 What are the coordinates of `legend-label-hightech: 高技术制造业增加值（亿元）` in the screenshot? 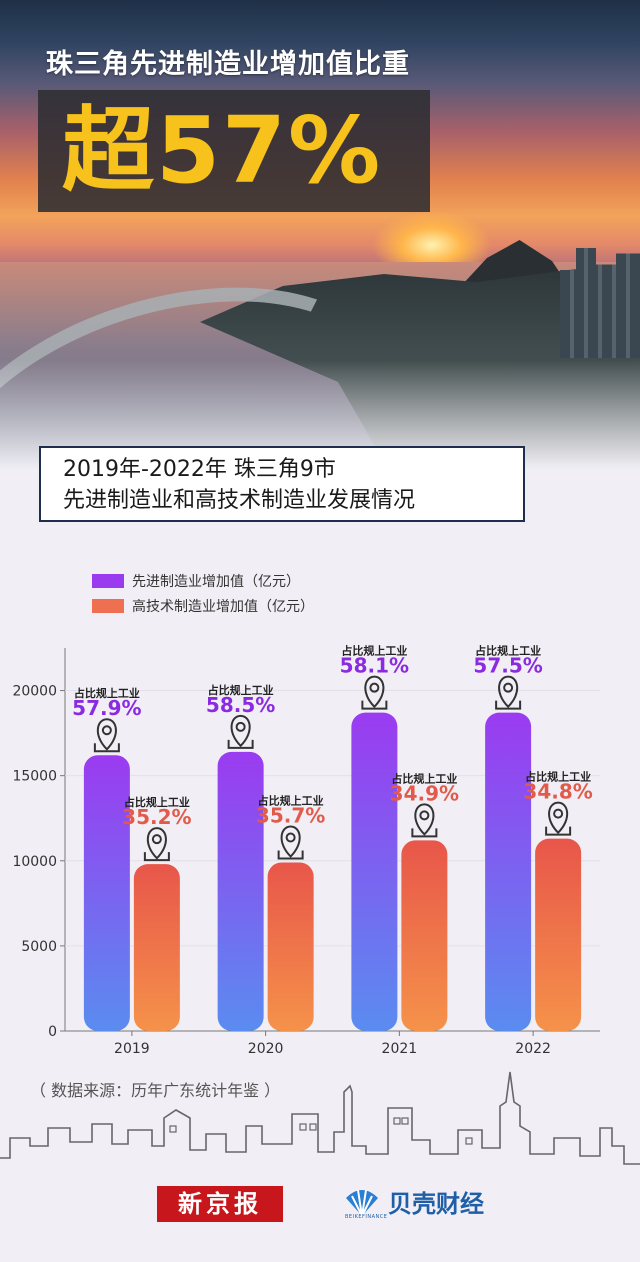 It's located at (223, 606).